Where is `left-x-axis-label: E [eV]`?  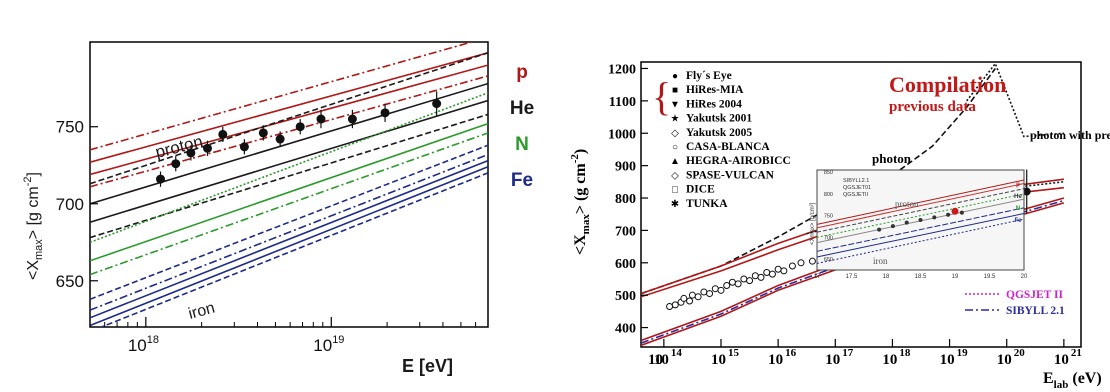
left-x-axis-label: E [eV] is located at coordinates (427, 366).